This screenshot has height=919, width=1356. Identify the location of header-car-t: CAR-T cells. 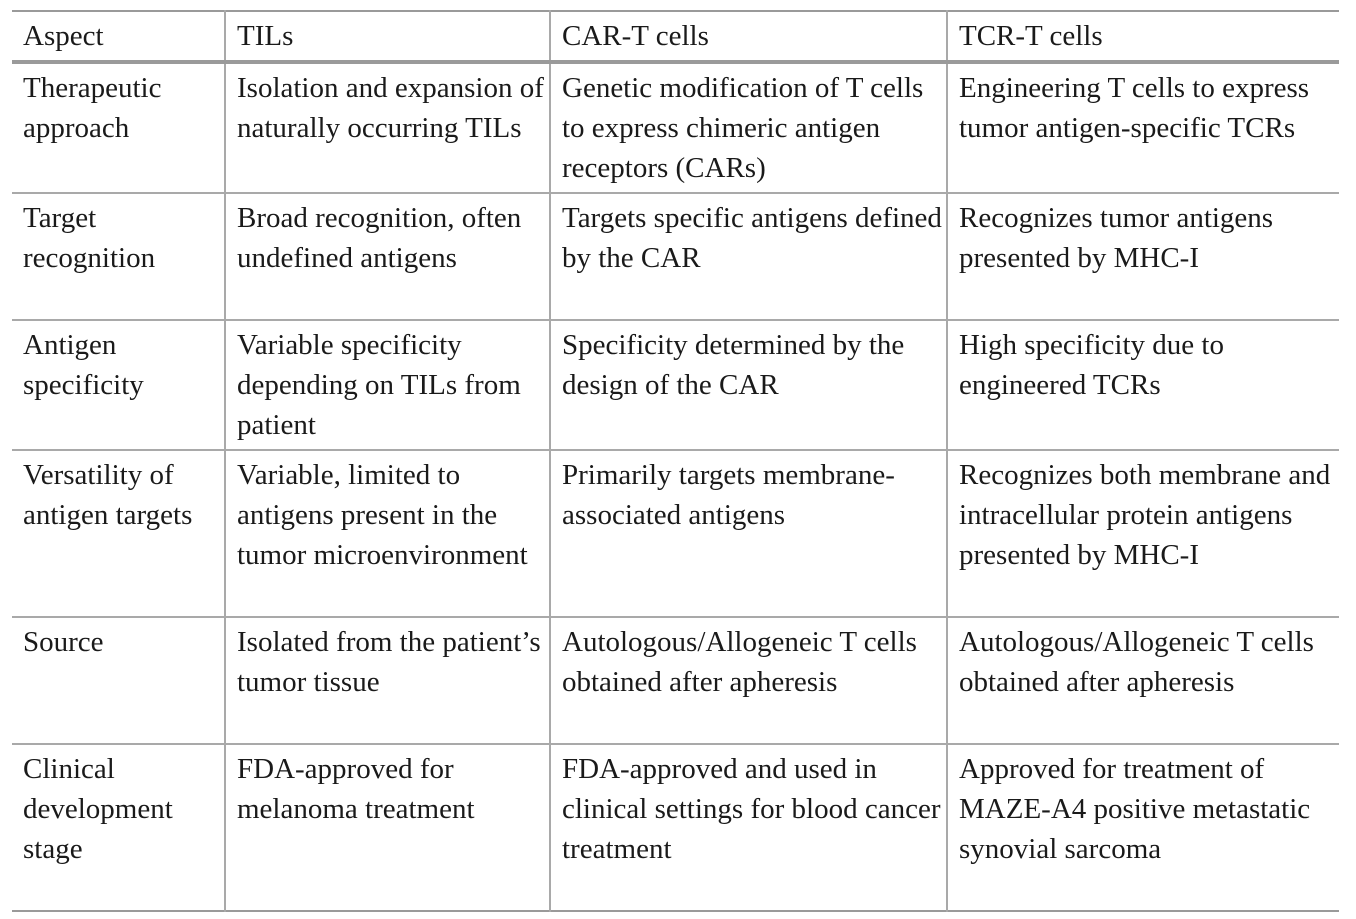
(748, 36).